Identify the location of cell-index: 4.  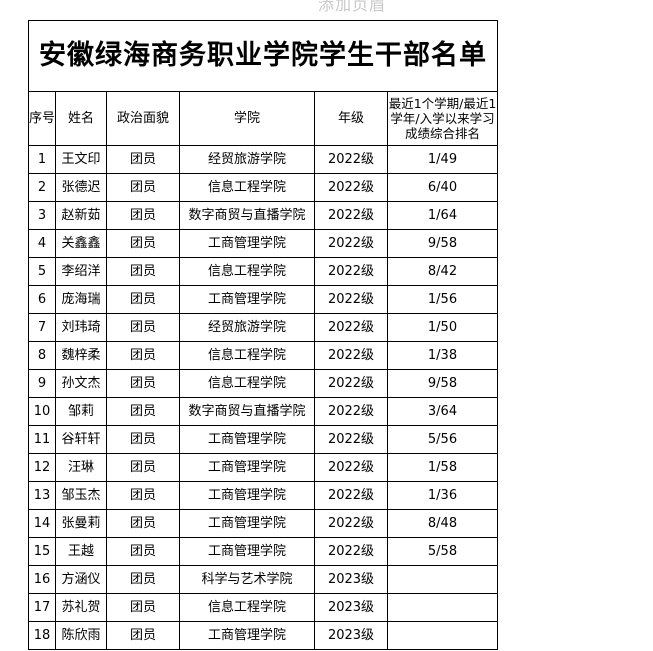
(42, 243).